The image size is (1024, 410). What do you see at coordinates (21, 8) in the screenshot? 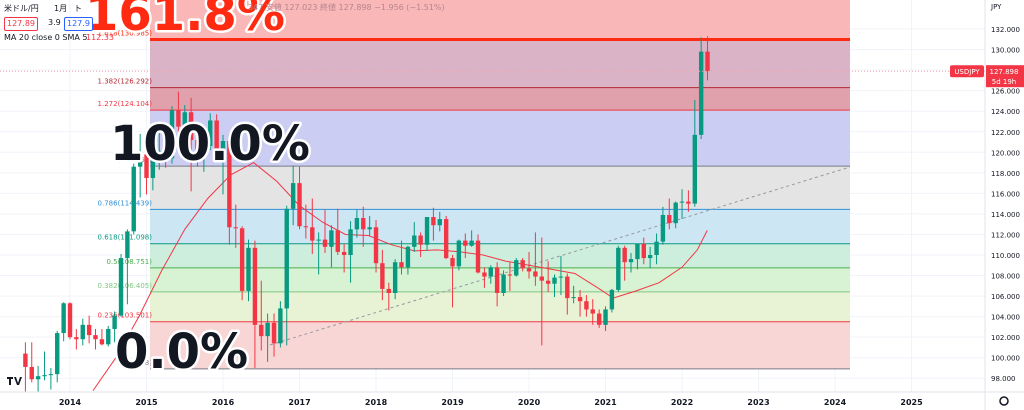
I see `symbol: 米ドル/円` at bounding box center [21, 8].